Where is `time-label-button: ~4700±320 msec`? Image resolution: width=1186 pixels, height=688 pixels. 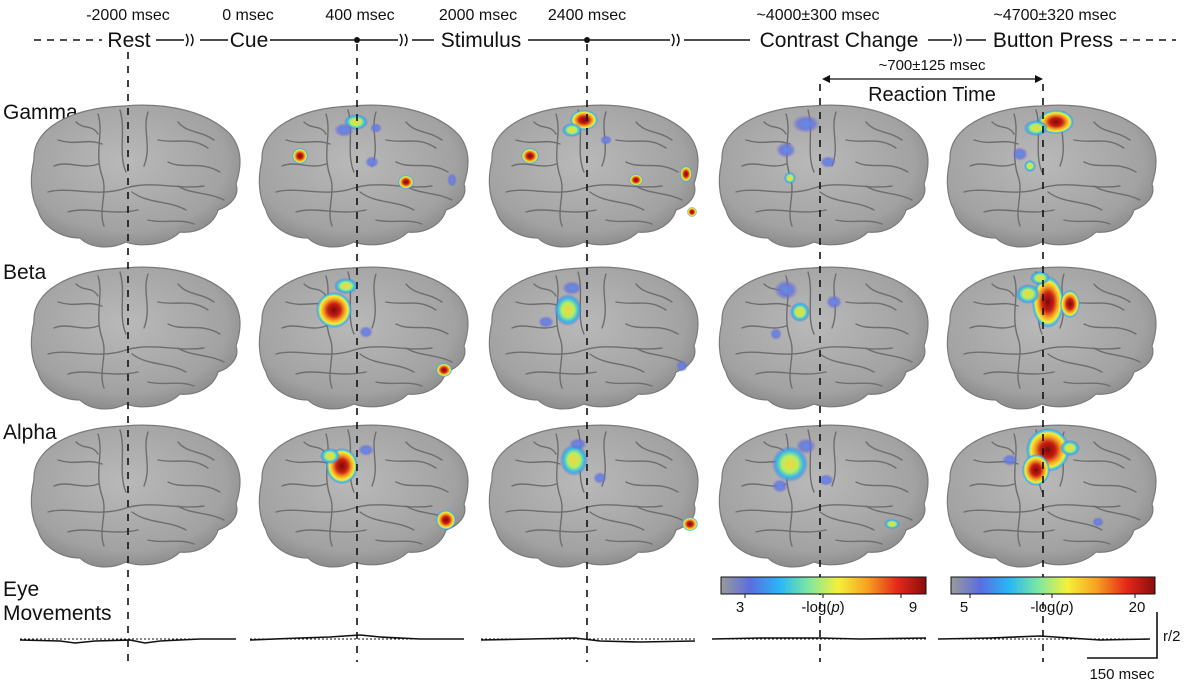
time-label-button: ~4700±320 msec is located at coordinates (1054, 15).